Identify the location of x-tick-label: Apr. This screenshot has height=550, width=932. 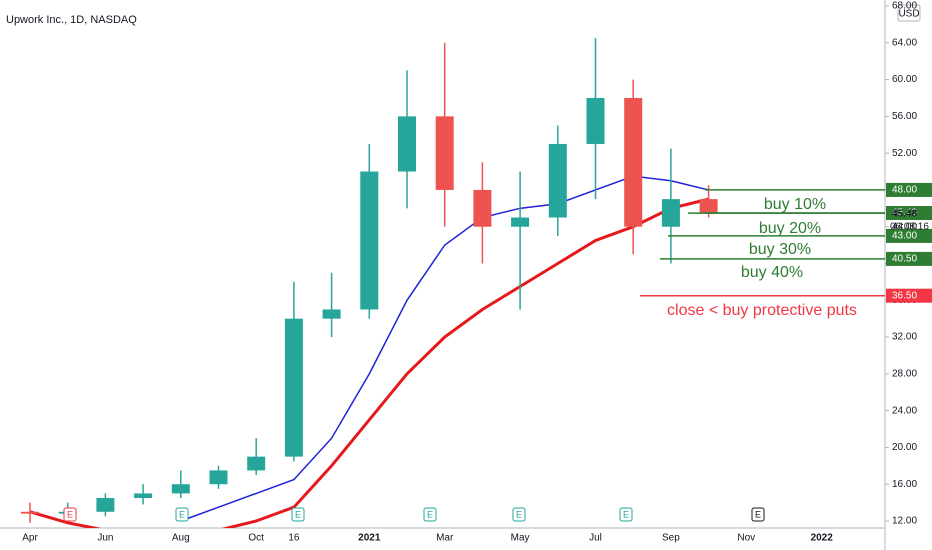
(30, 538).